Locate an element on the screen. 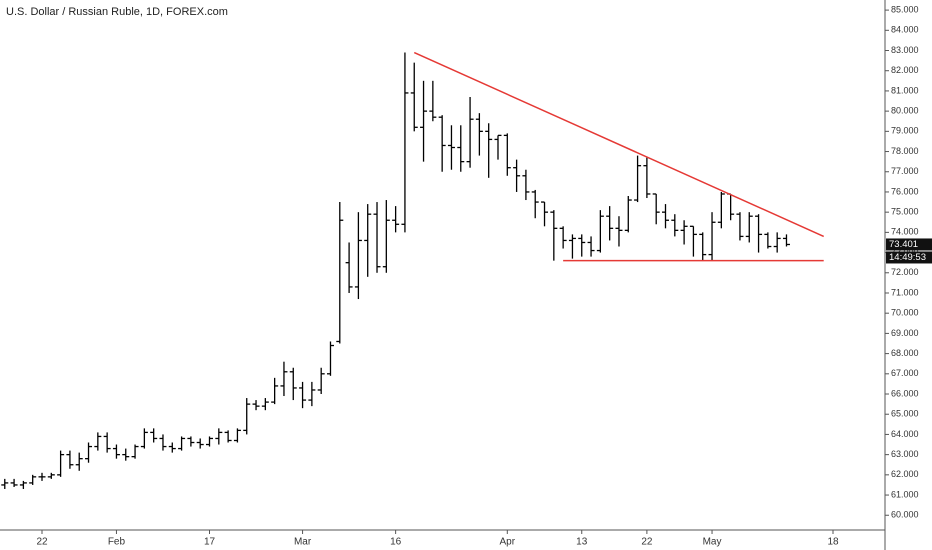  y-tick-label: 71.000 is located at coordinates (905, 292).